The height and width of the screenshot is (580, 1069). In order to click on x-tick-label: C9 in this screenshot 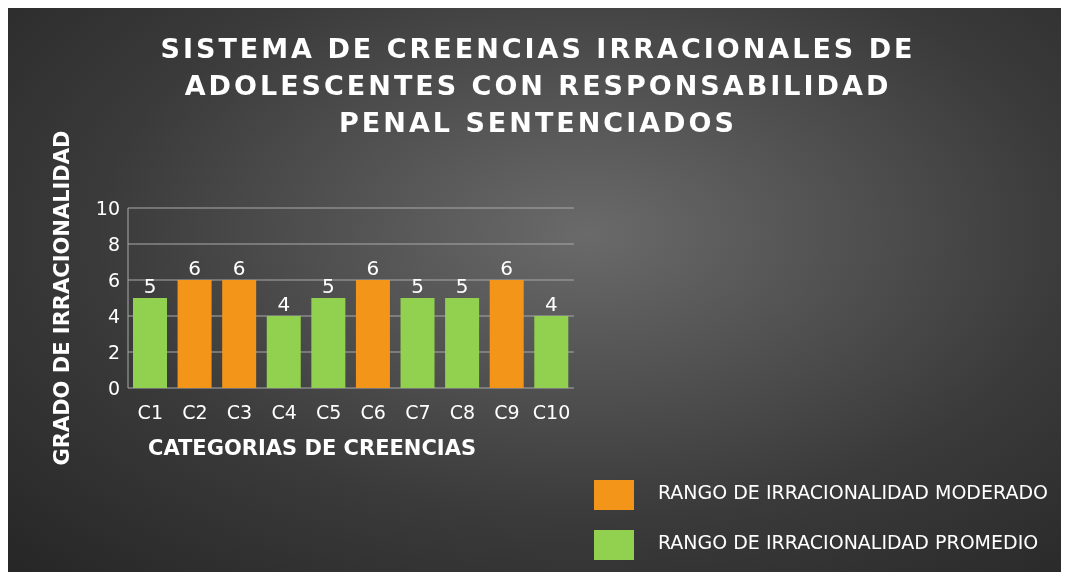, I will do `click(507, 412)`.